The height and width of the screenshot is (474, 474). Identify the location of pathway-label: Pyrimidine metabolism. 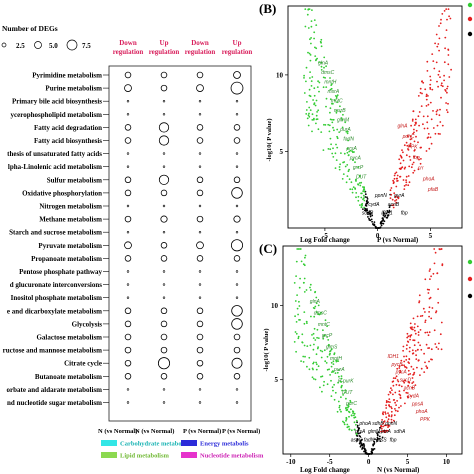
(67, 76).